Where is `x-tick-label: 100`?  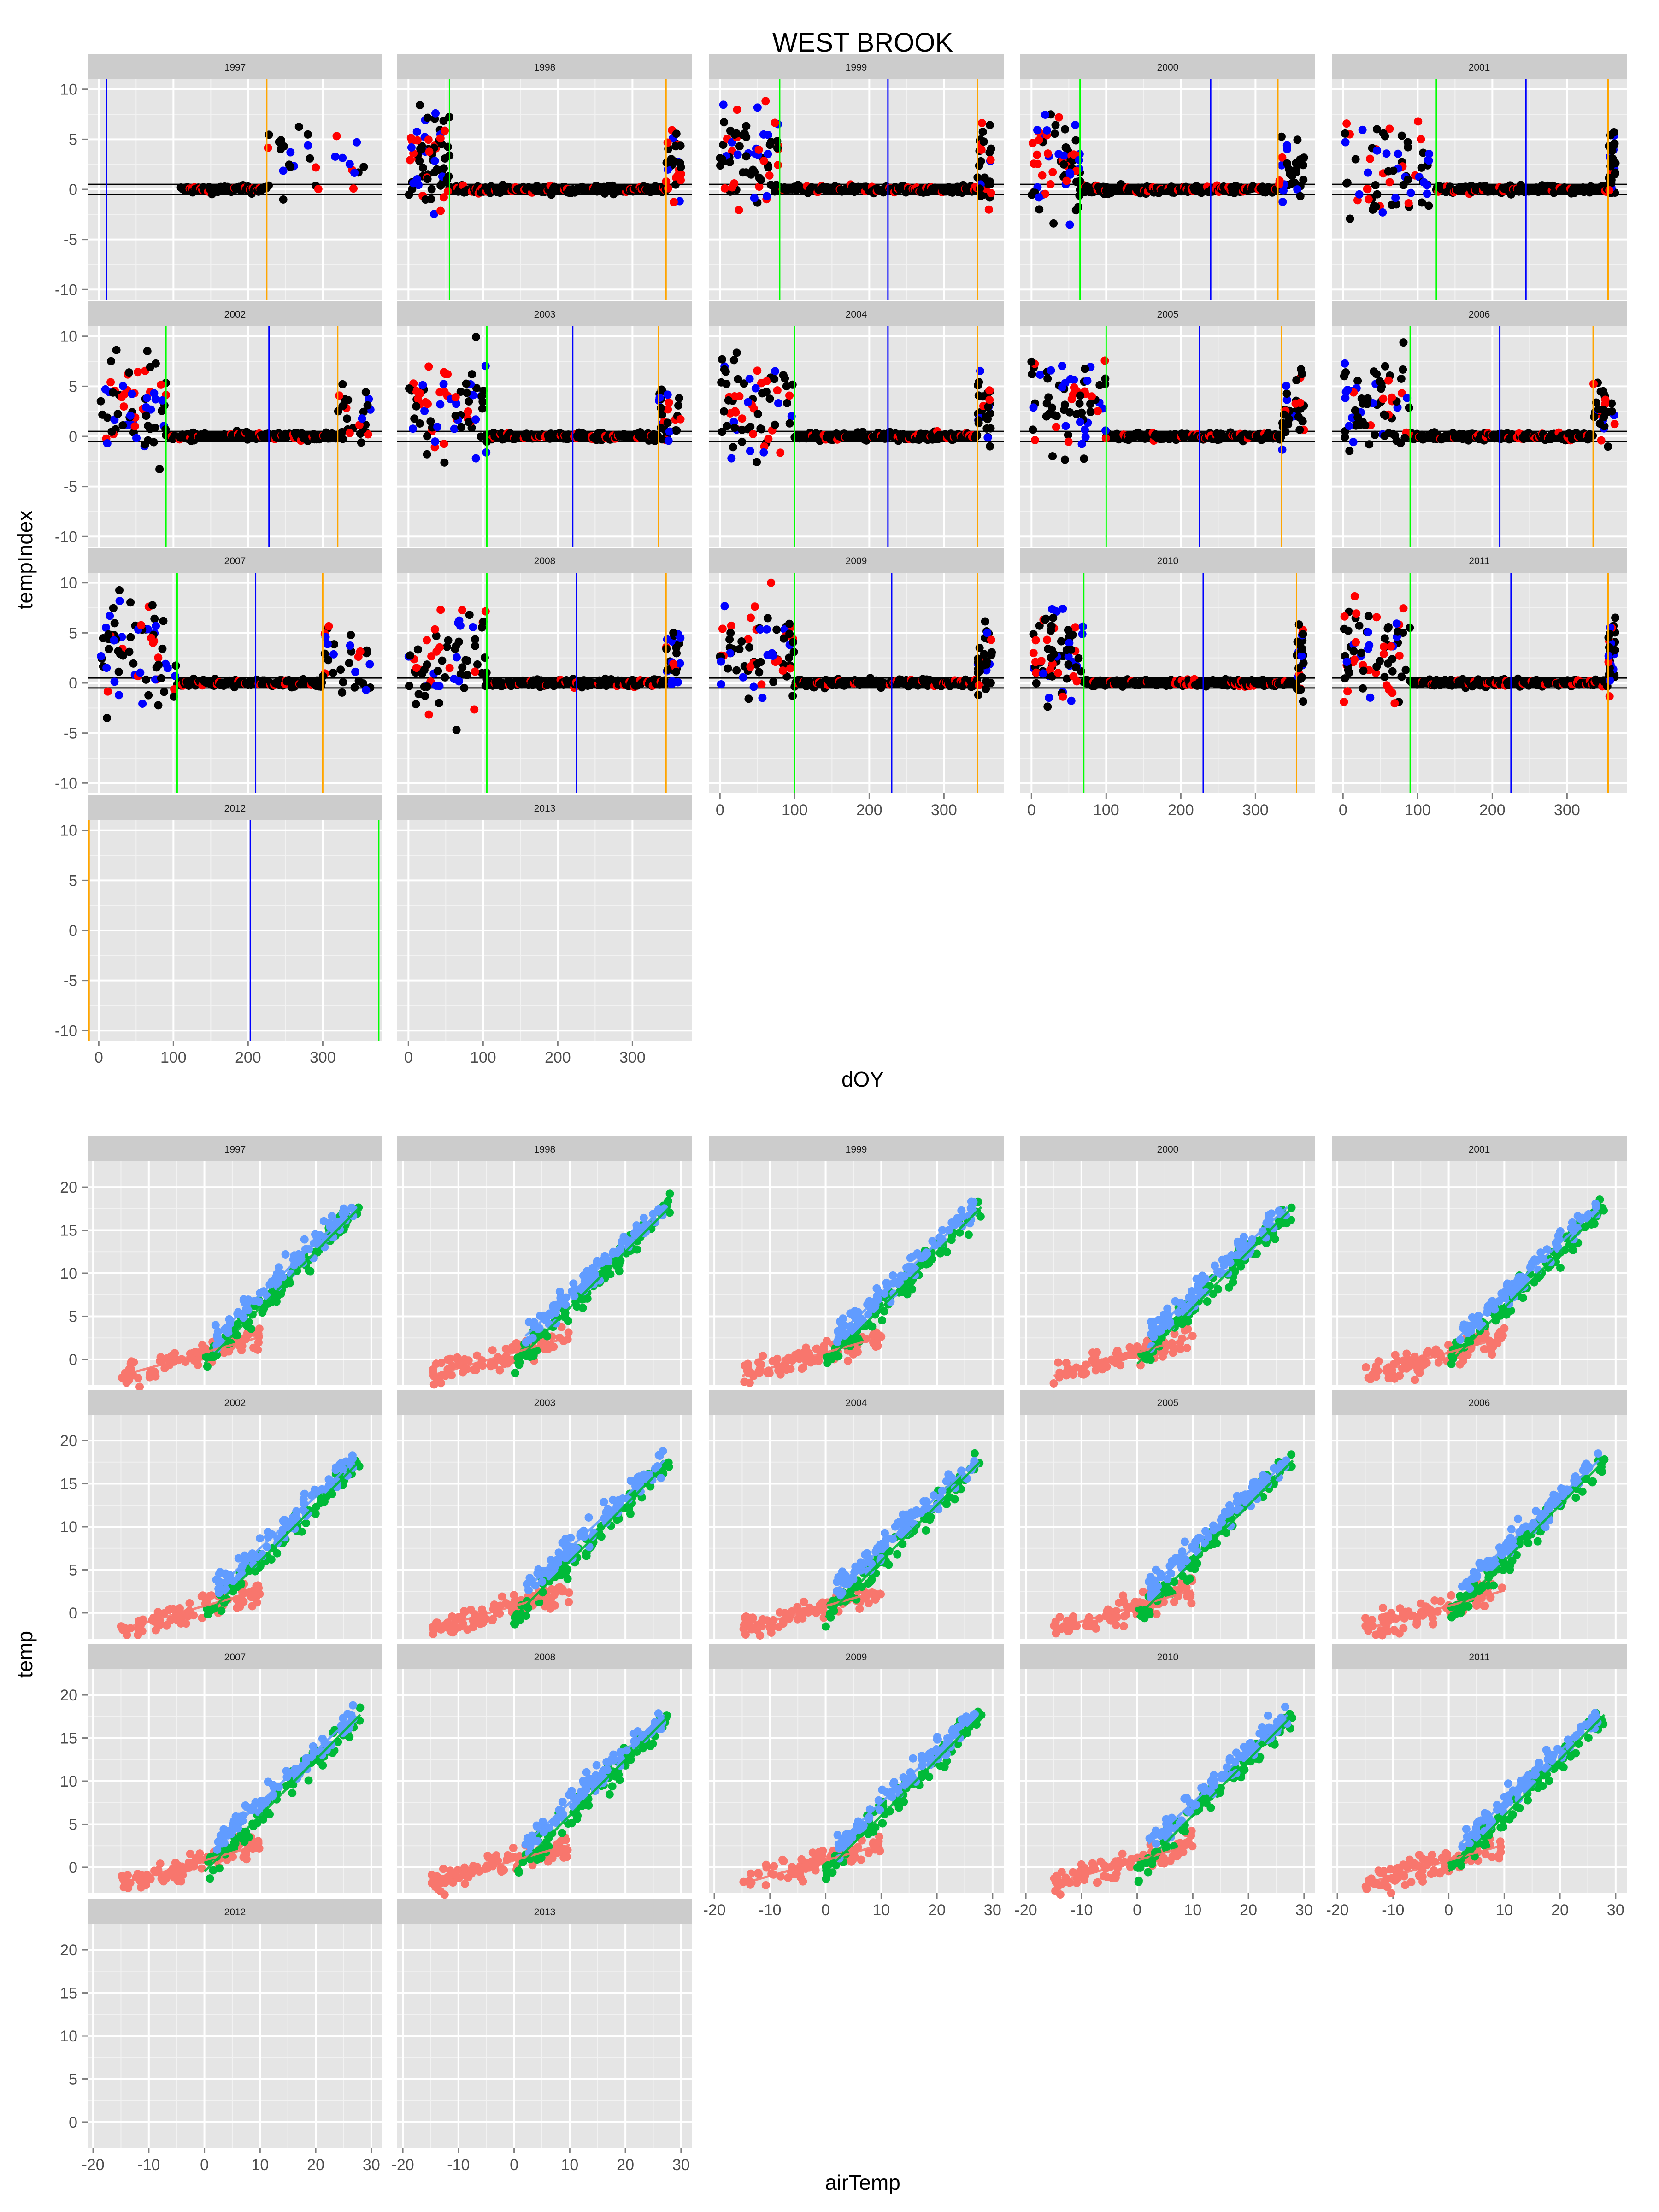
x-tick-label: 100 is located at coordinates (173, 1057).